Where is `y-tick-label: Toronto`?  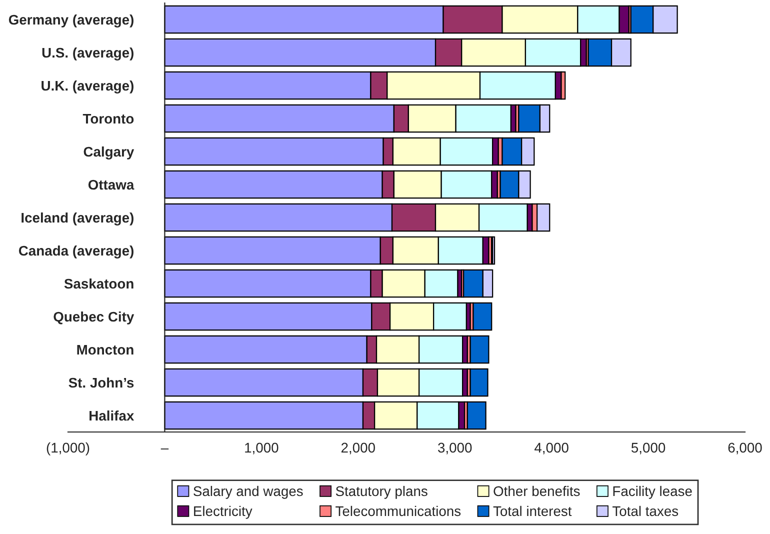 y-tick-label: Toronto is located at coordinates (108, 119).